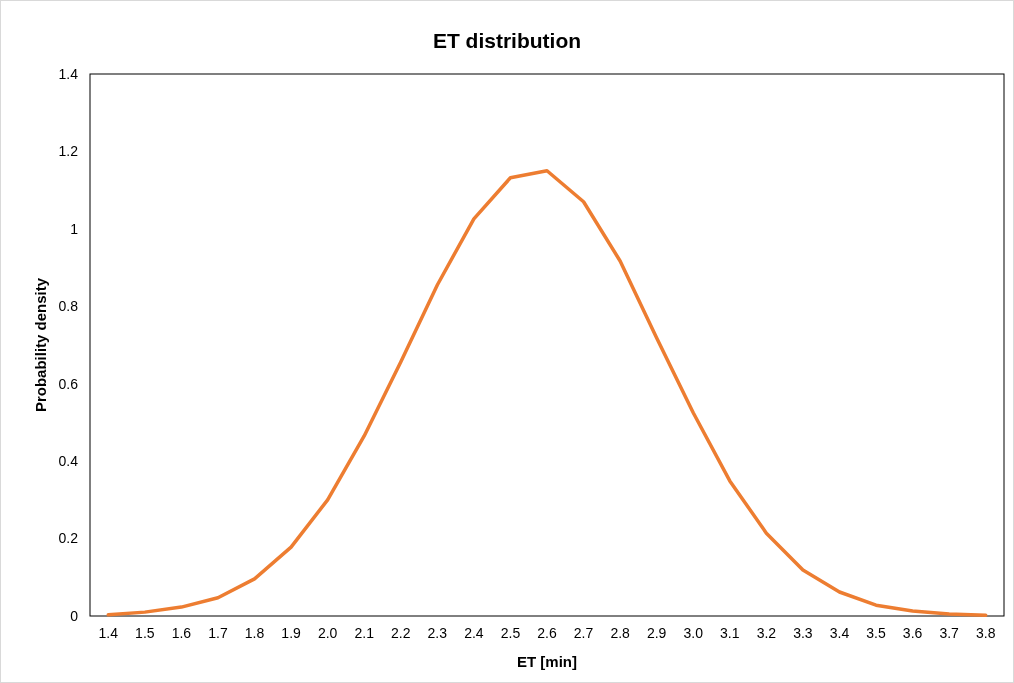 This screenshot has height=683, width=1014. I want to click on x-tick-label: 1.7, so click(218, 633).